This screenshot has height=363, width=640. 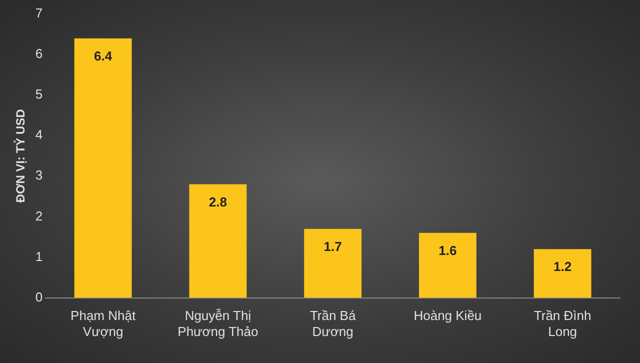 I want to click on x-tick-label: Phạm Nhật Vượng, so click(x=103, y=323).